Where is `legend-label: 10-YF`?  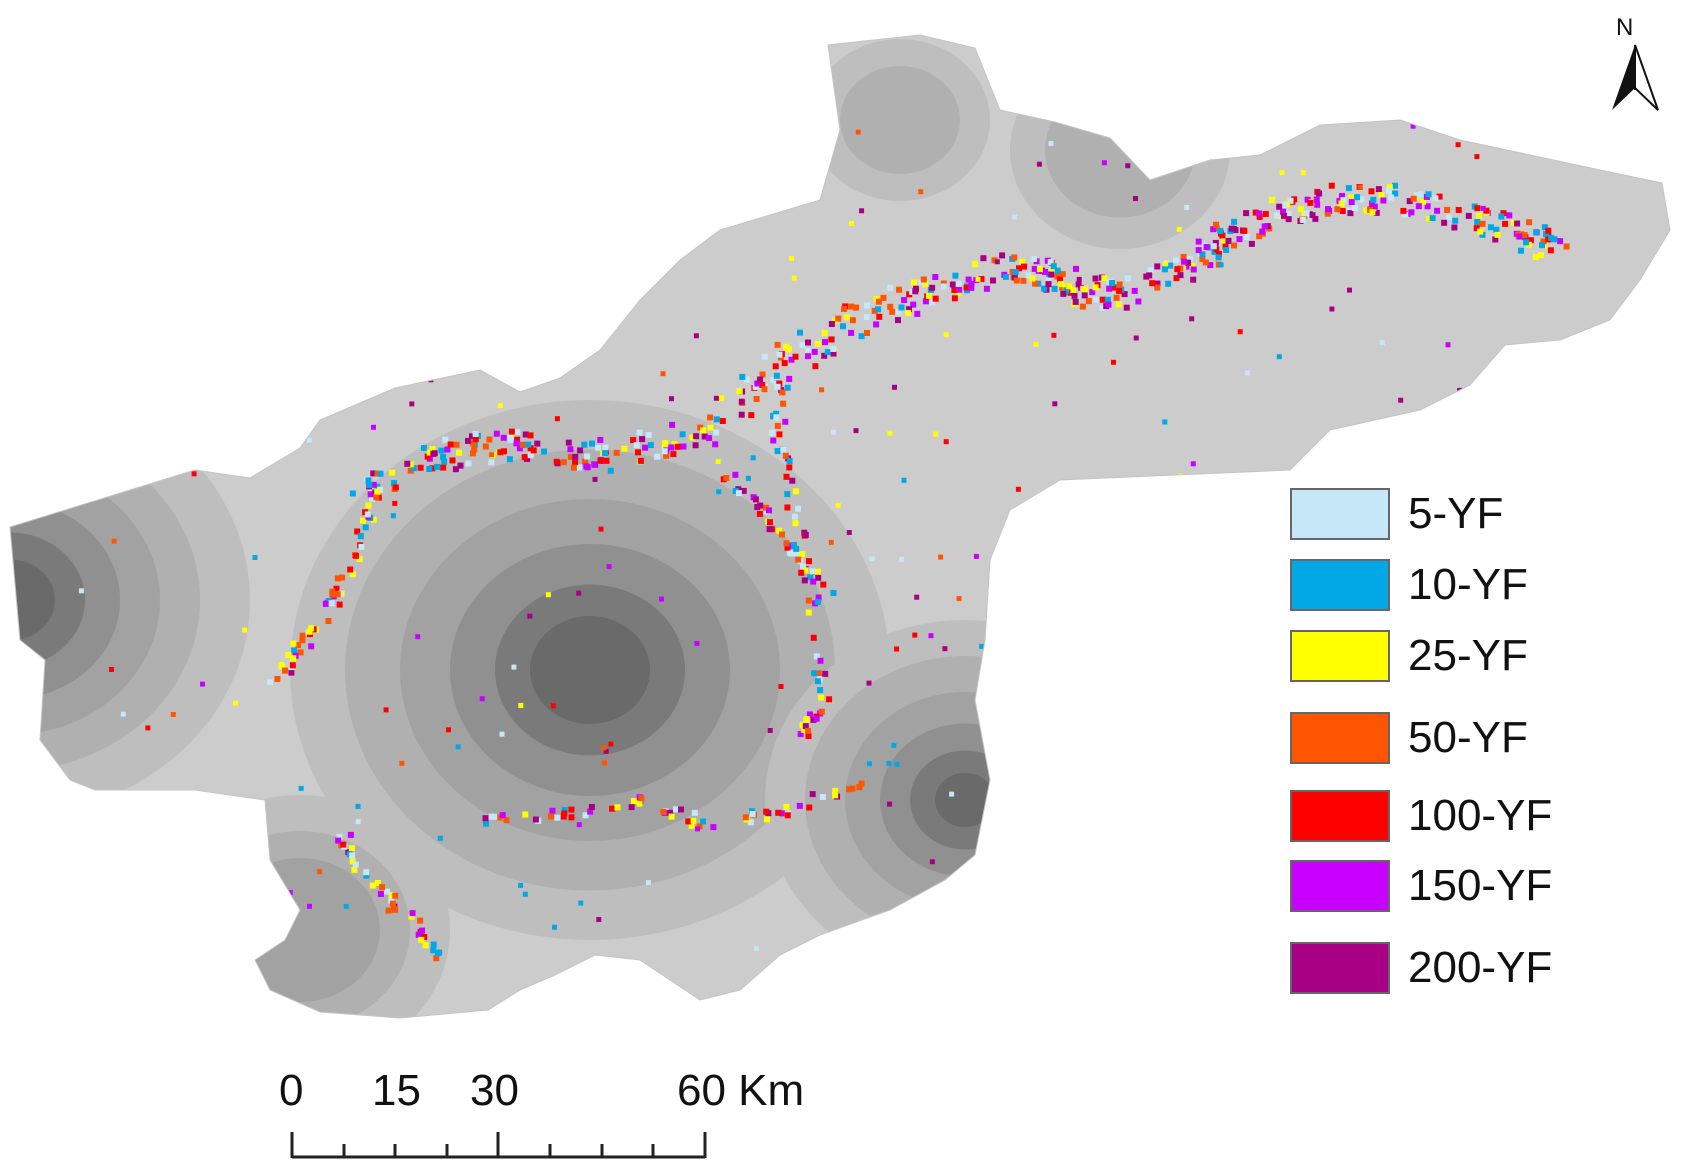
legend-label: 10-YF is located at coordinates (1468, 584).